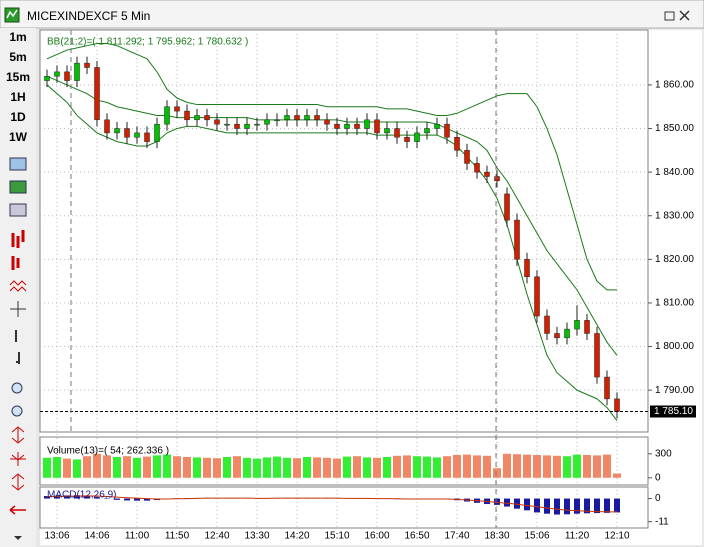 This screenshot has height=547, width=704. Describe the element at coordinates (352, 14) in the screenshot. I see `title-bar` at that location.